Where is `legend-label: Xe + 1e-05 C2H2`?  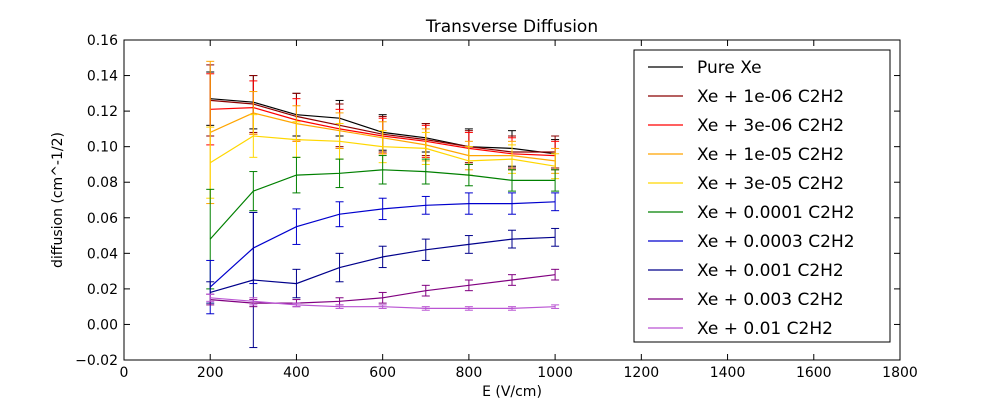 legend-label: Xe + 1e-05 C2H2 is located at coordinates (770, 155).